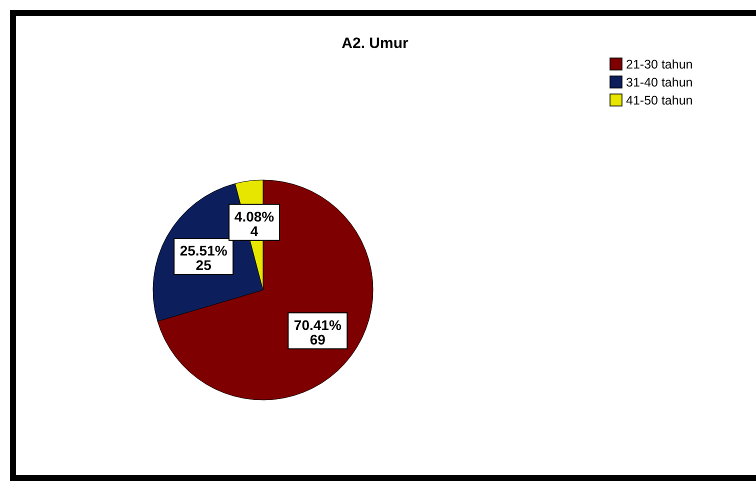 The image size is (756, 482). I want to click on chart-title: A2. Umur, so click(375, 43).